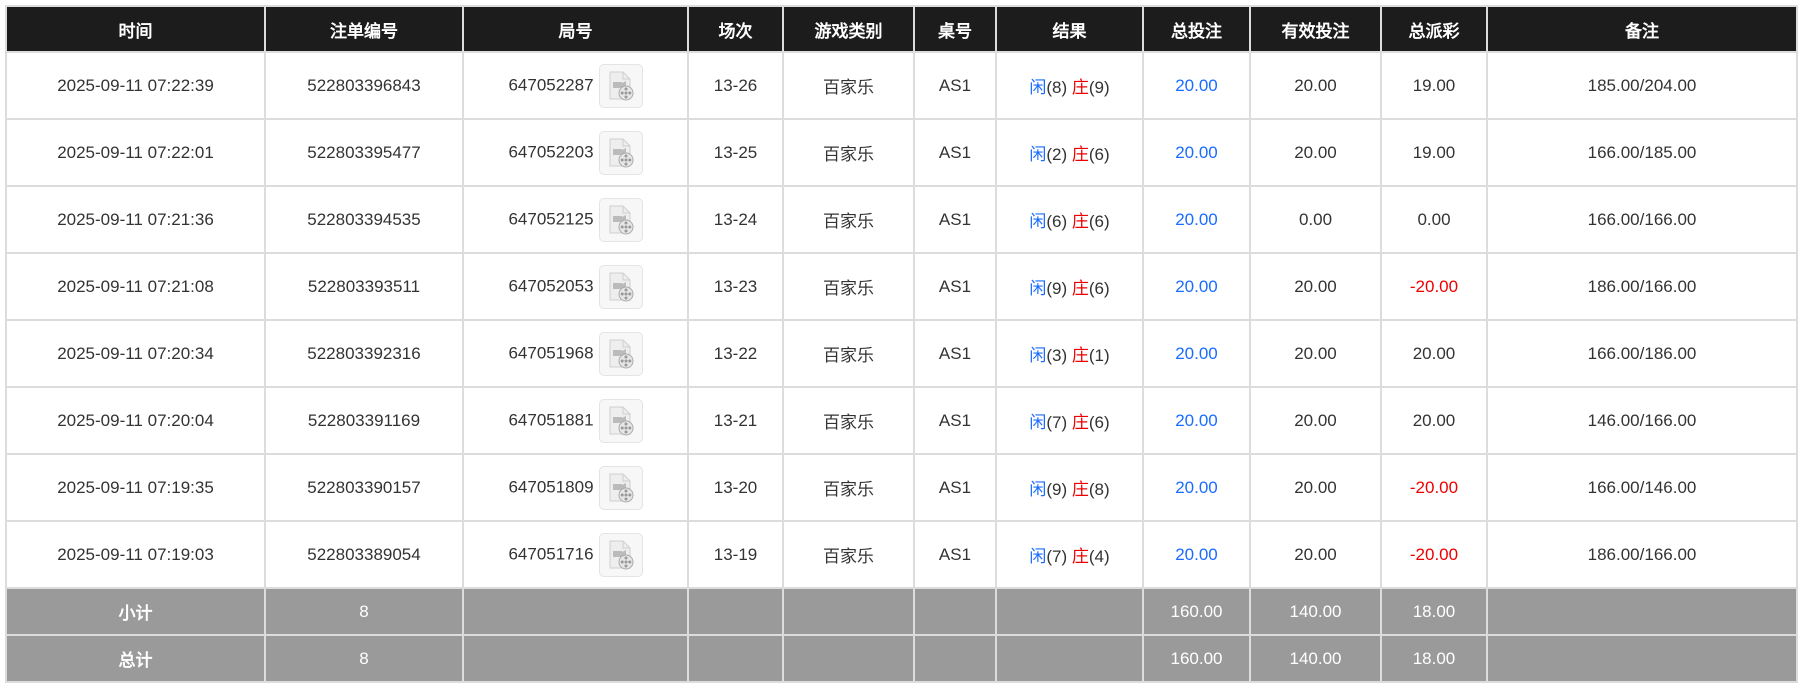 Image resolution: width=1801 pixels, height=689 pixels. Describe the element at coordinates (735, 487) in the screenshot. I see `shoe-number: 13-20` at that location.